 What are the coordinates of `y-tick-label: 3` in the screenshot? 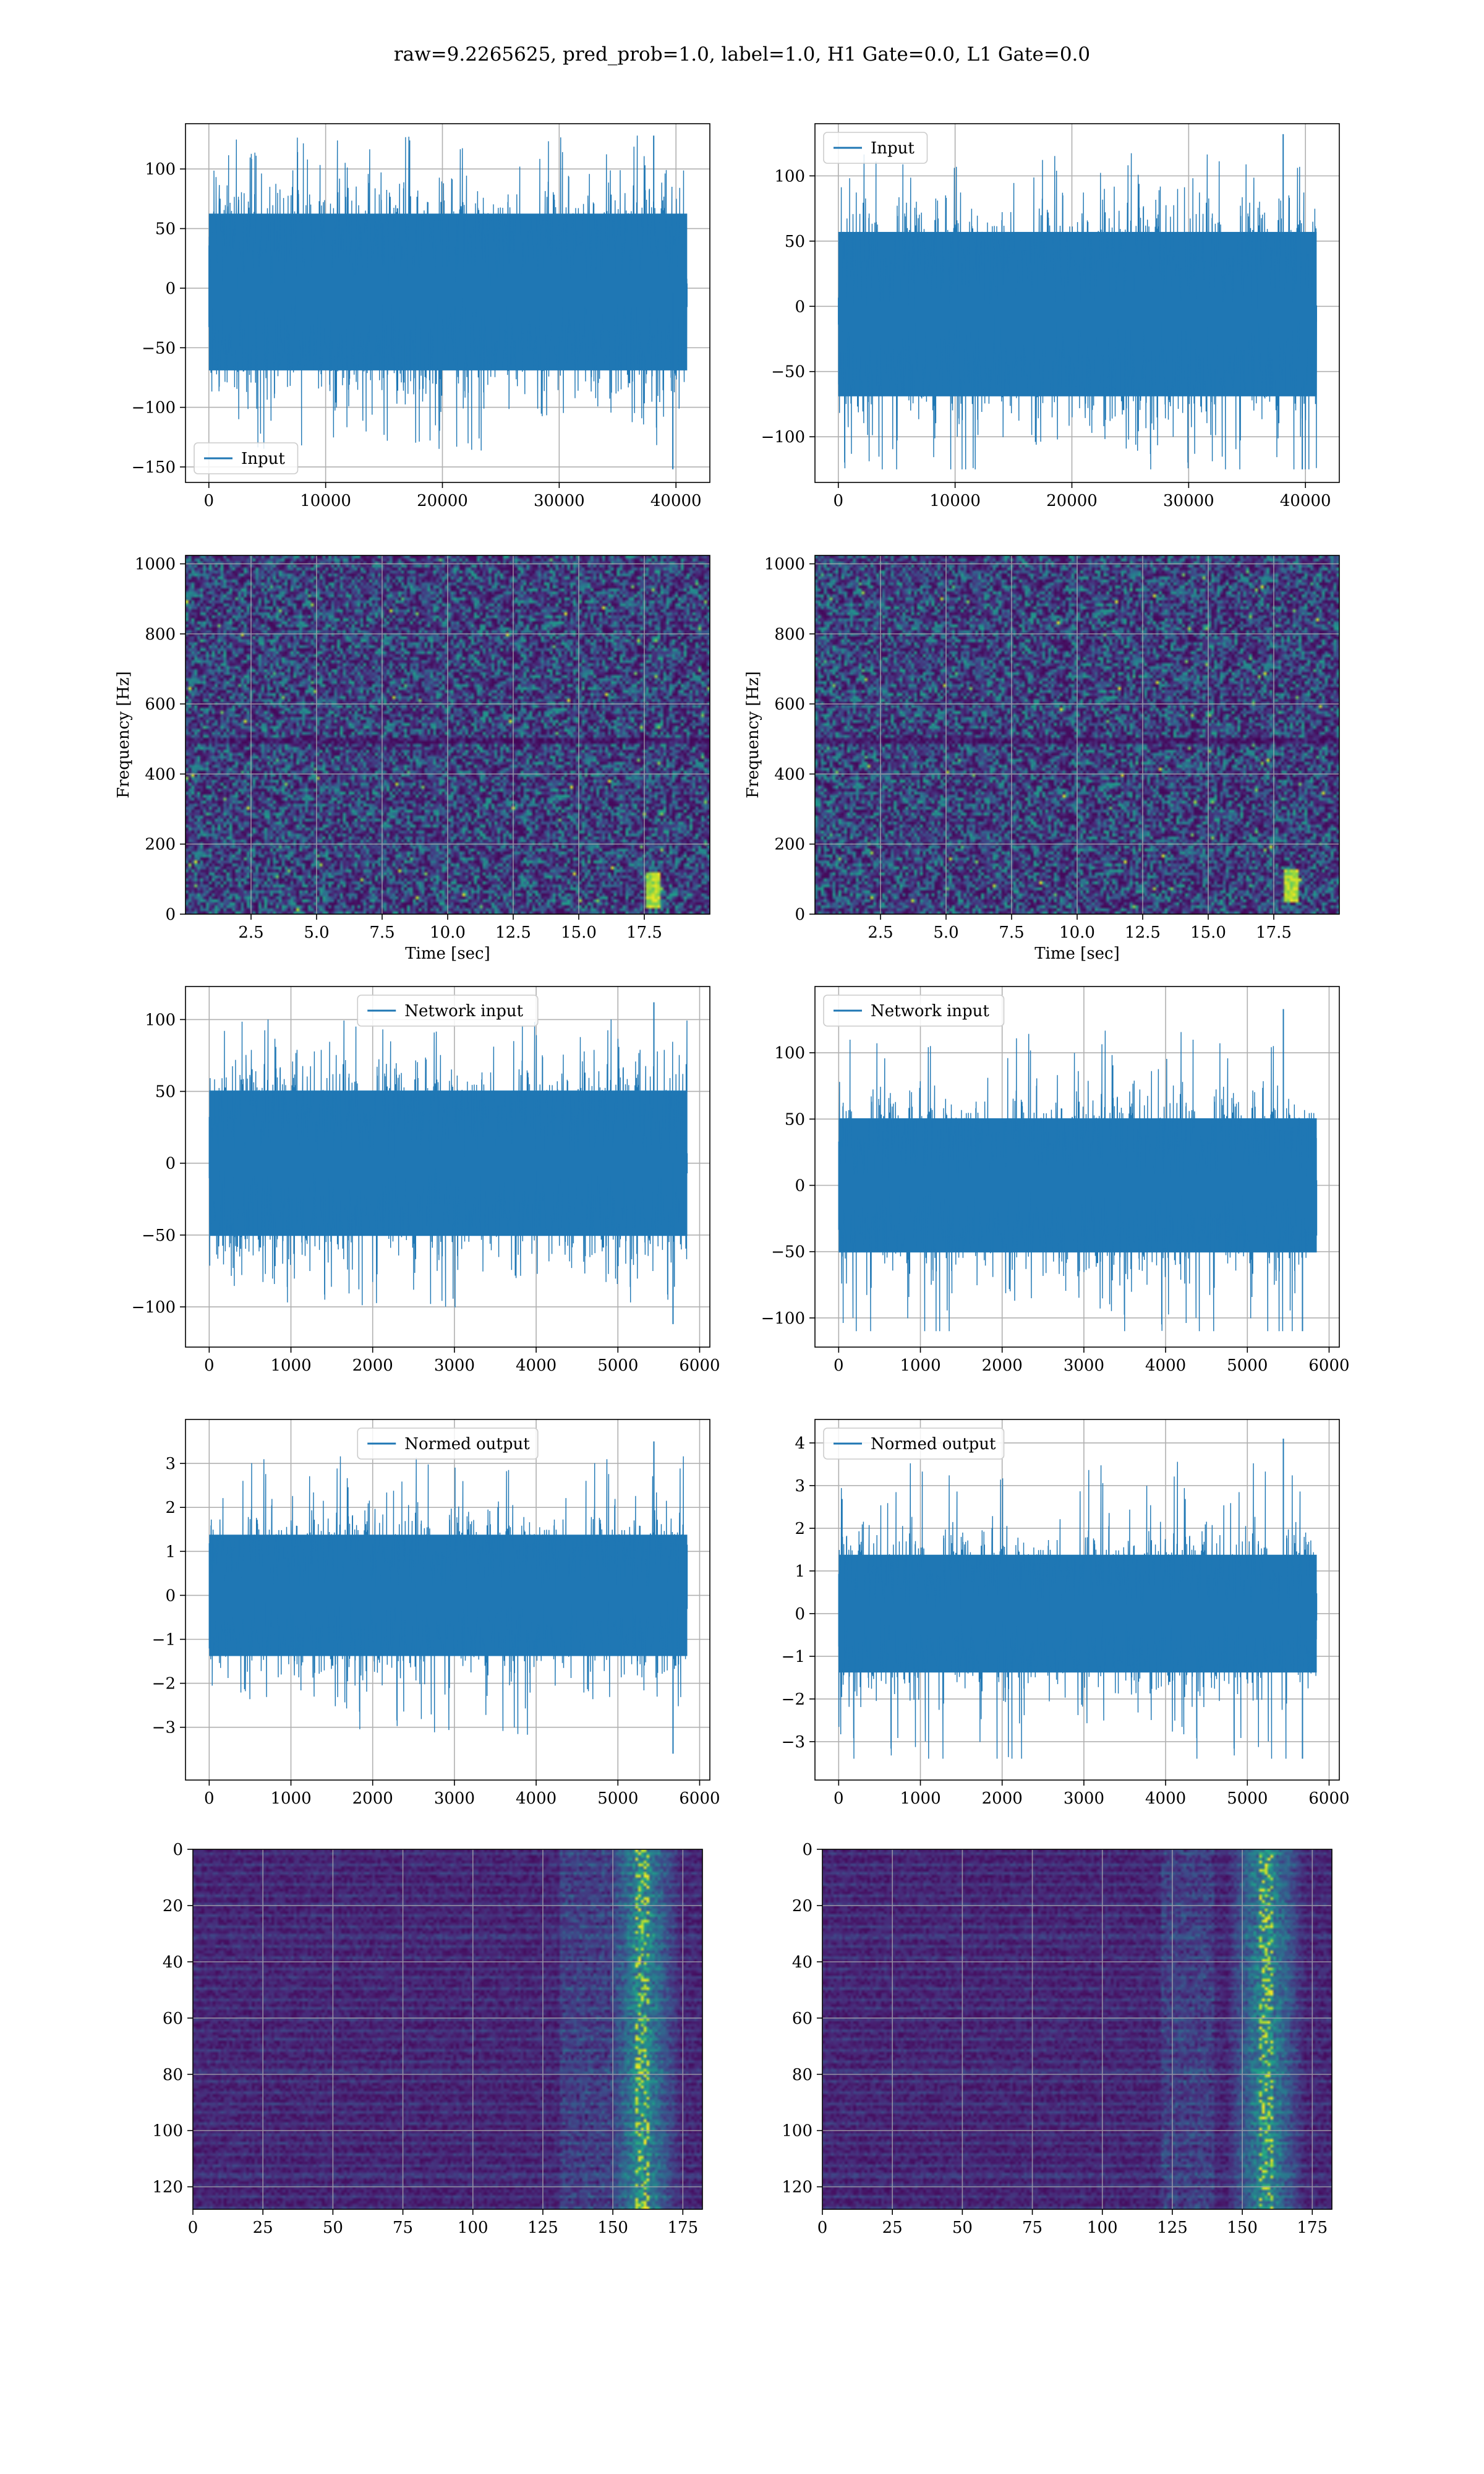 It's located at (800, 1486).